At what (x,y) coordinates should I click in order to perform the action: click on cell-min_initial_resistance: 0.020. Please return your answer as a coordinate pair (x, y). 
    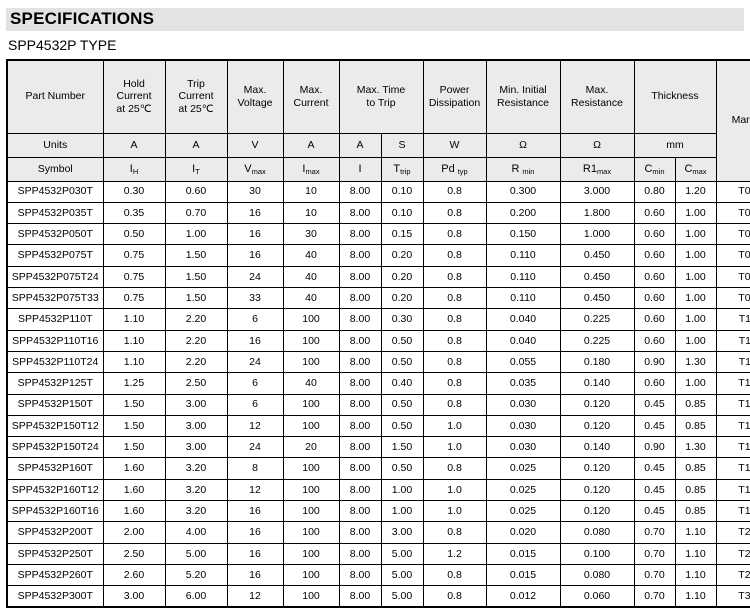
    Looking at the image, I should click on (523, 532).